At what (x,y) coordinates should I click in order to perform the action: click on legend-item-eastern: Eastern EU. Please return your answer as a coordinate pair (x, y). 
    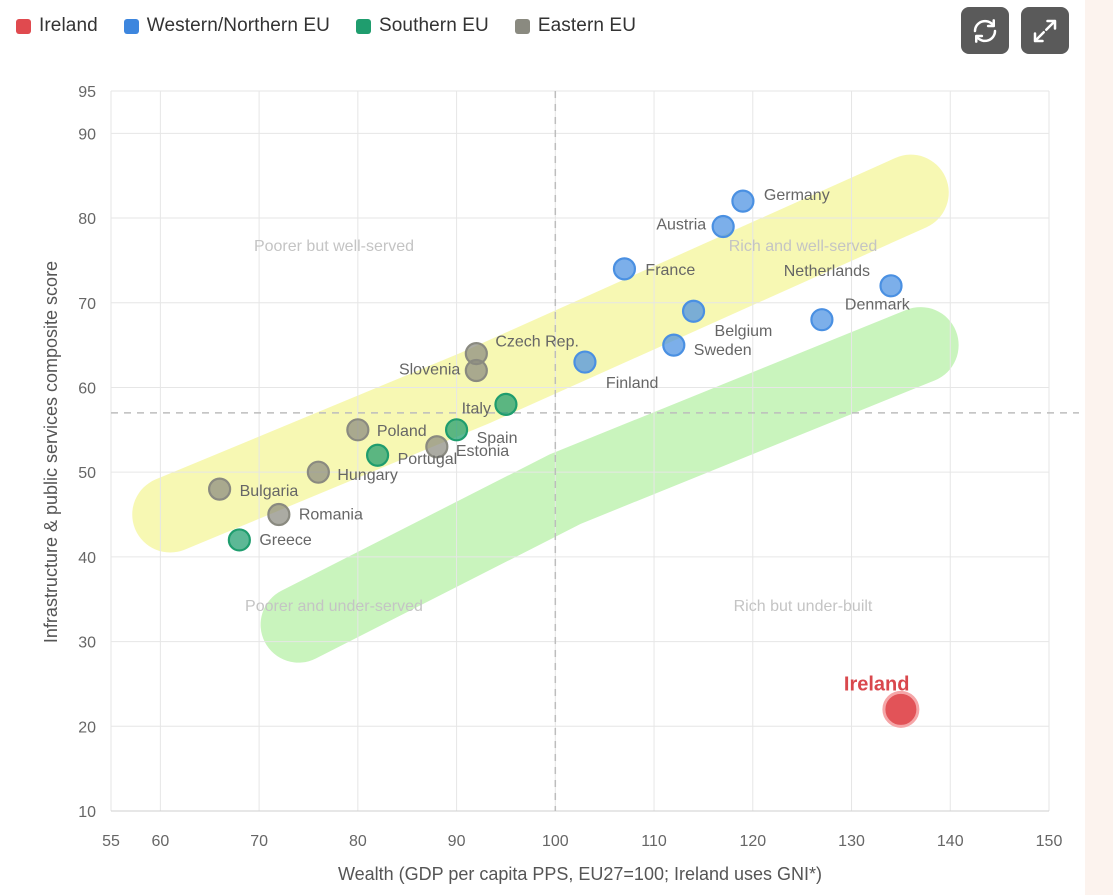
    Looking at the image, I should click on (575, 26).